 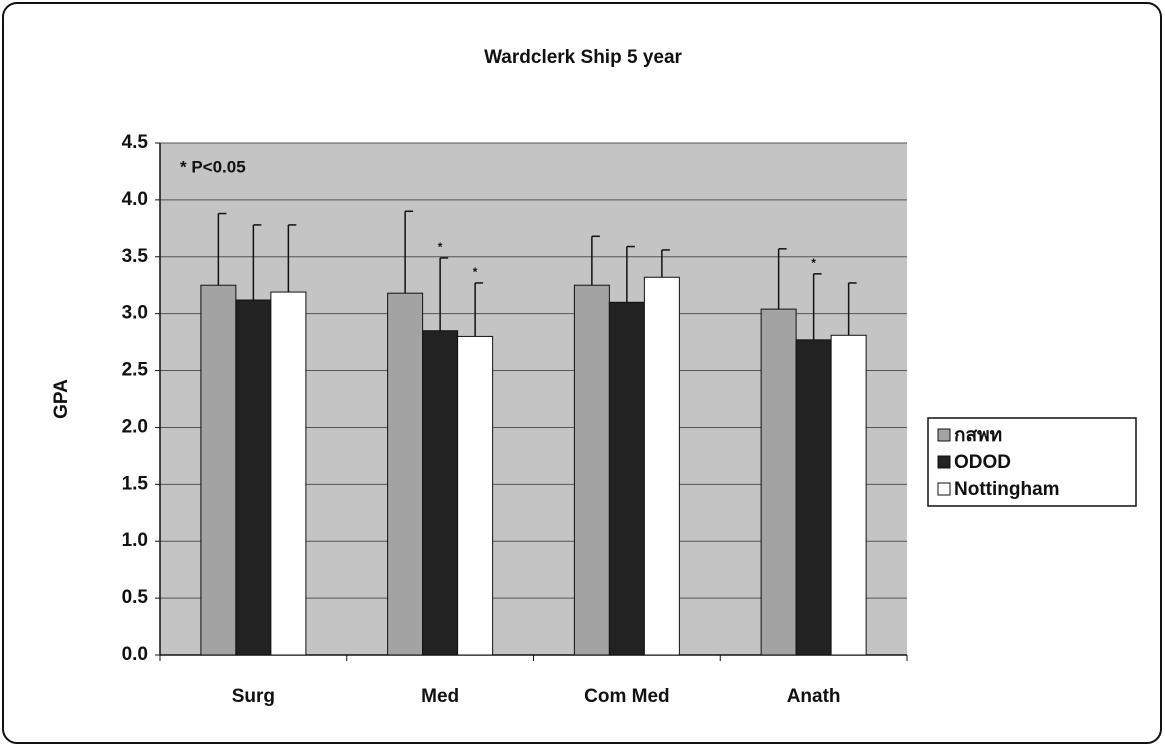 What do you see at coordinates (978, 435) in the screenshot?
I see `legend-label: กสพท` at bounding box center [978, 435].